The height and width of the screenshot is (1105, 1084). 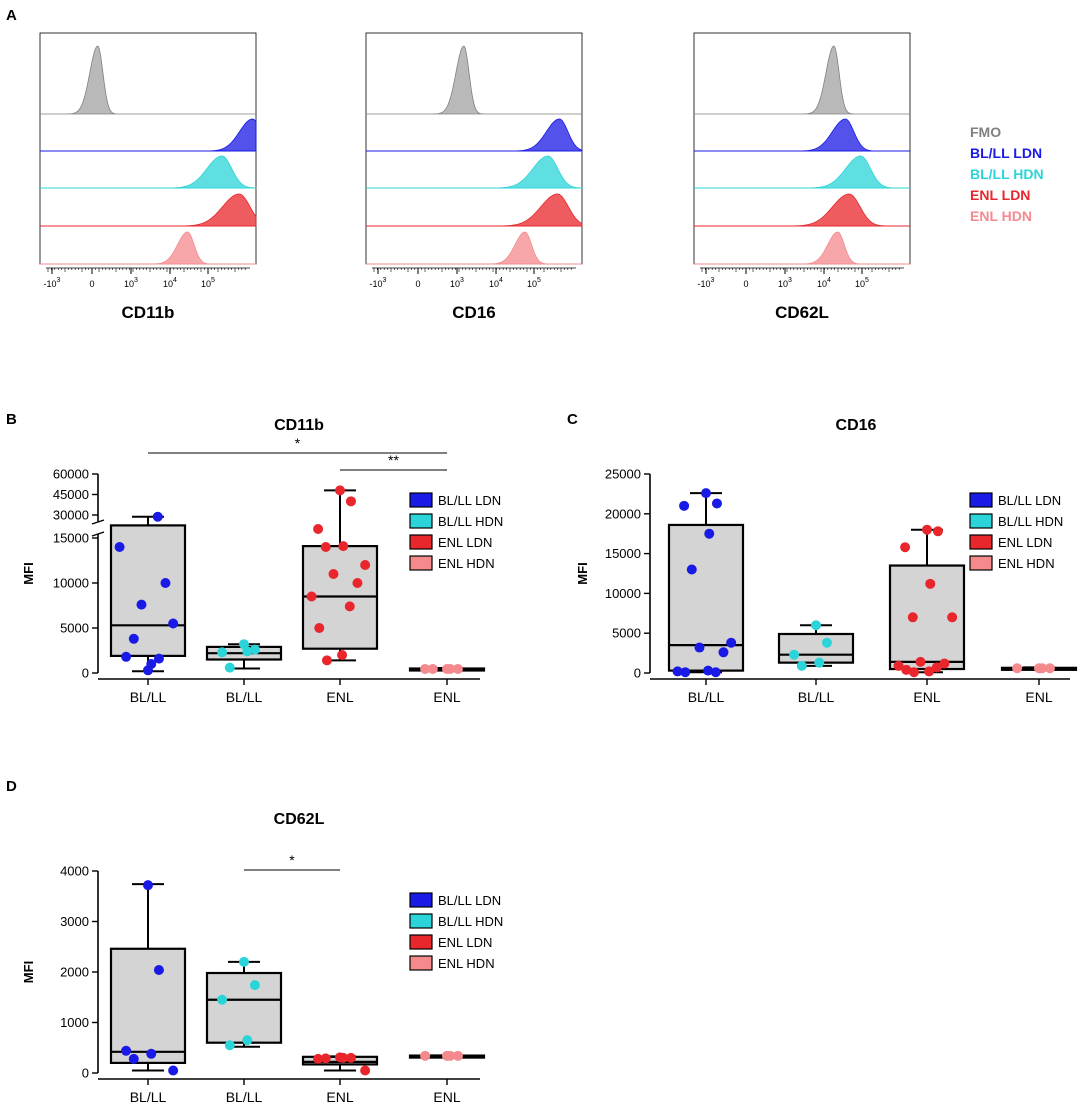 What do you see at coordinates (1029, 500) in the screenshot?
I see `legend-label: BL/LL LDN` at bounding box center [1029, 500].